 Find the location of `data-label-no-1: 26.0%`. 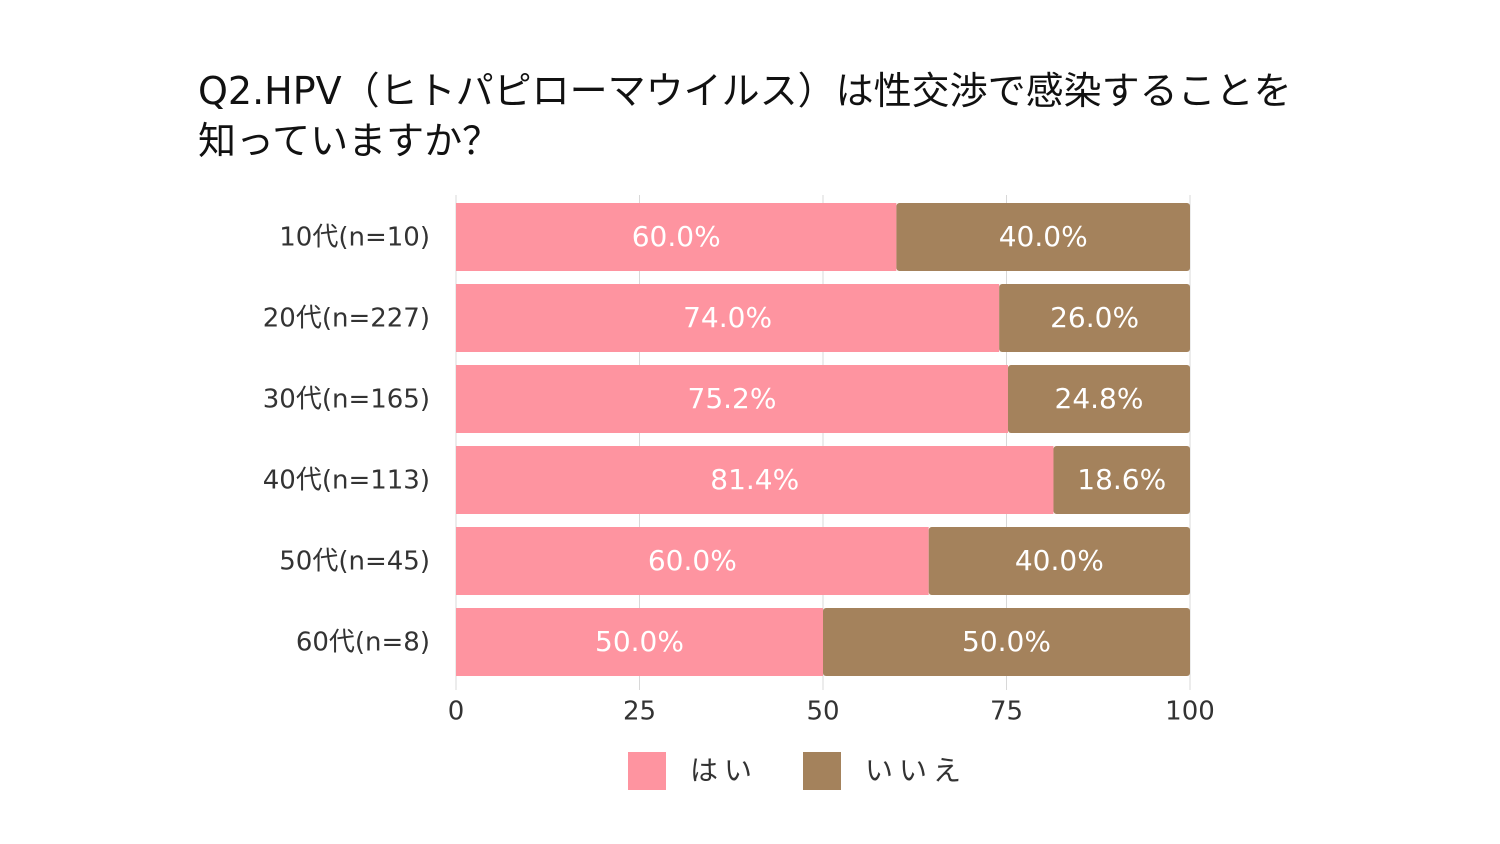

data-label-no-1: 26.0% is located at coordinates (1094, 317).